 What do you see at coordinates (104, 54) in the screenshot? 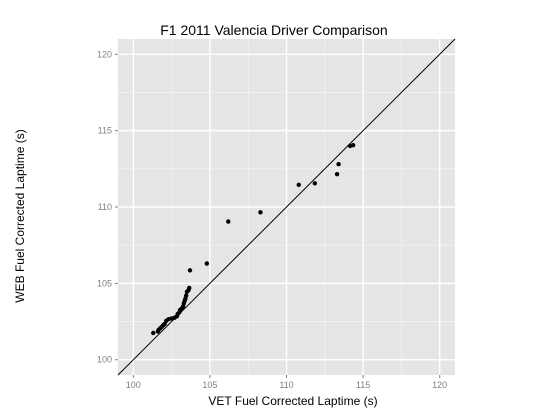
I see `y-tick-label: 120` at bounding box center [104, 54].